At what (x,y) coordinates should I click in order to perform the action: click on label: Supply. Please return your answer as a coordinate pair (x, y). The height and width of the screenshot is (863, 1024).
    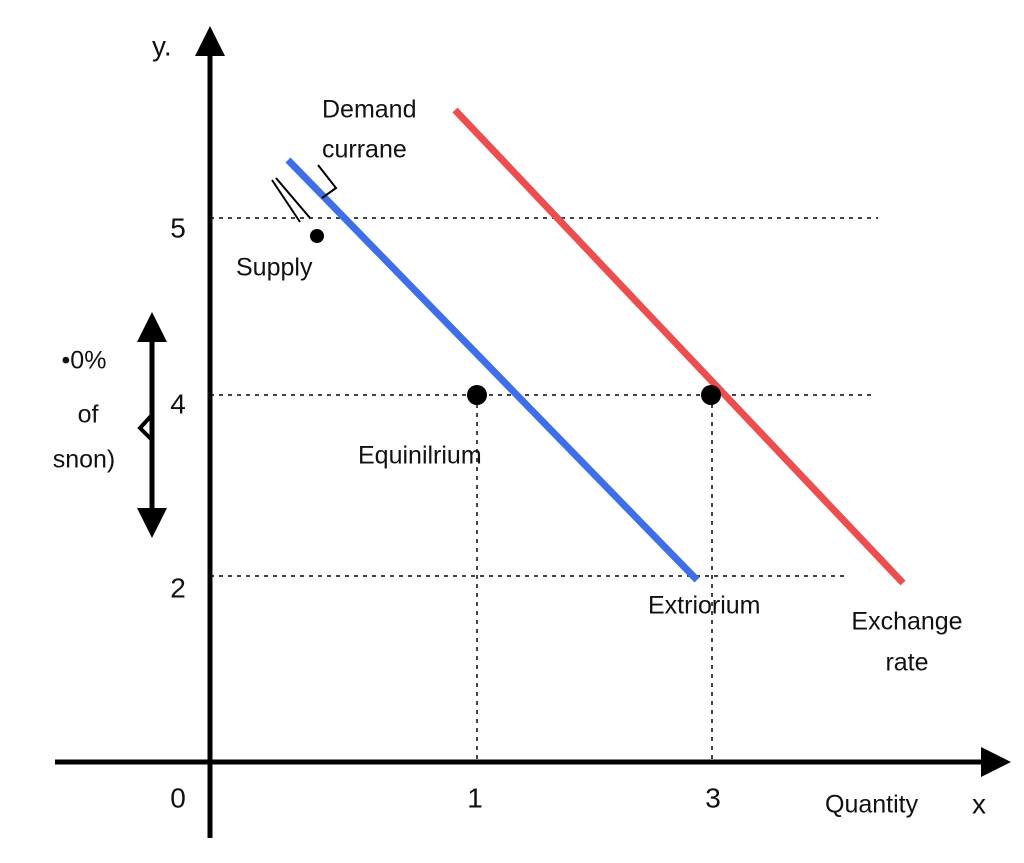
    Looking at the image, I should click on (274, 268).